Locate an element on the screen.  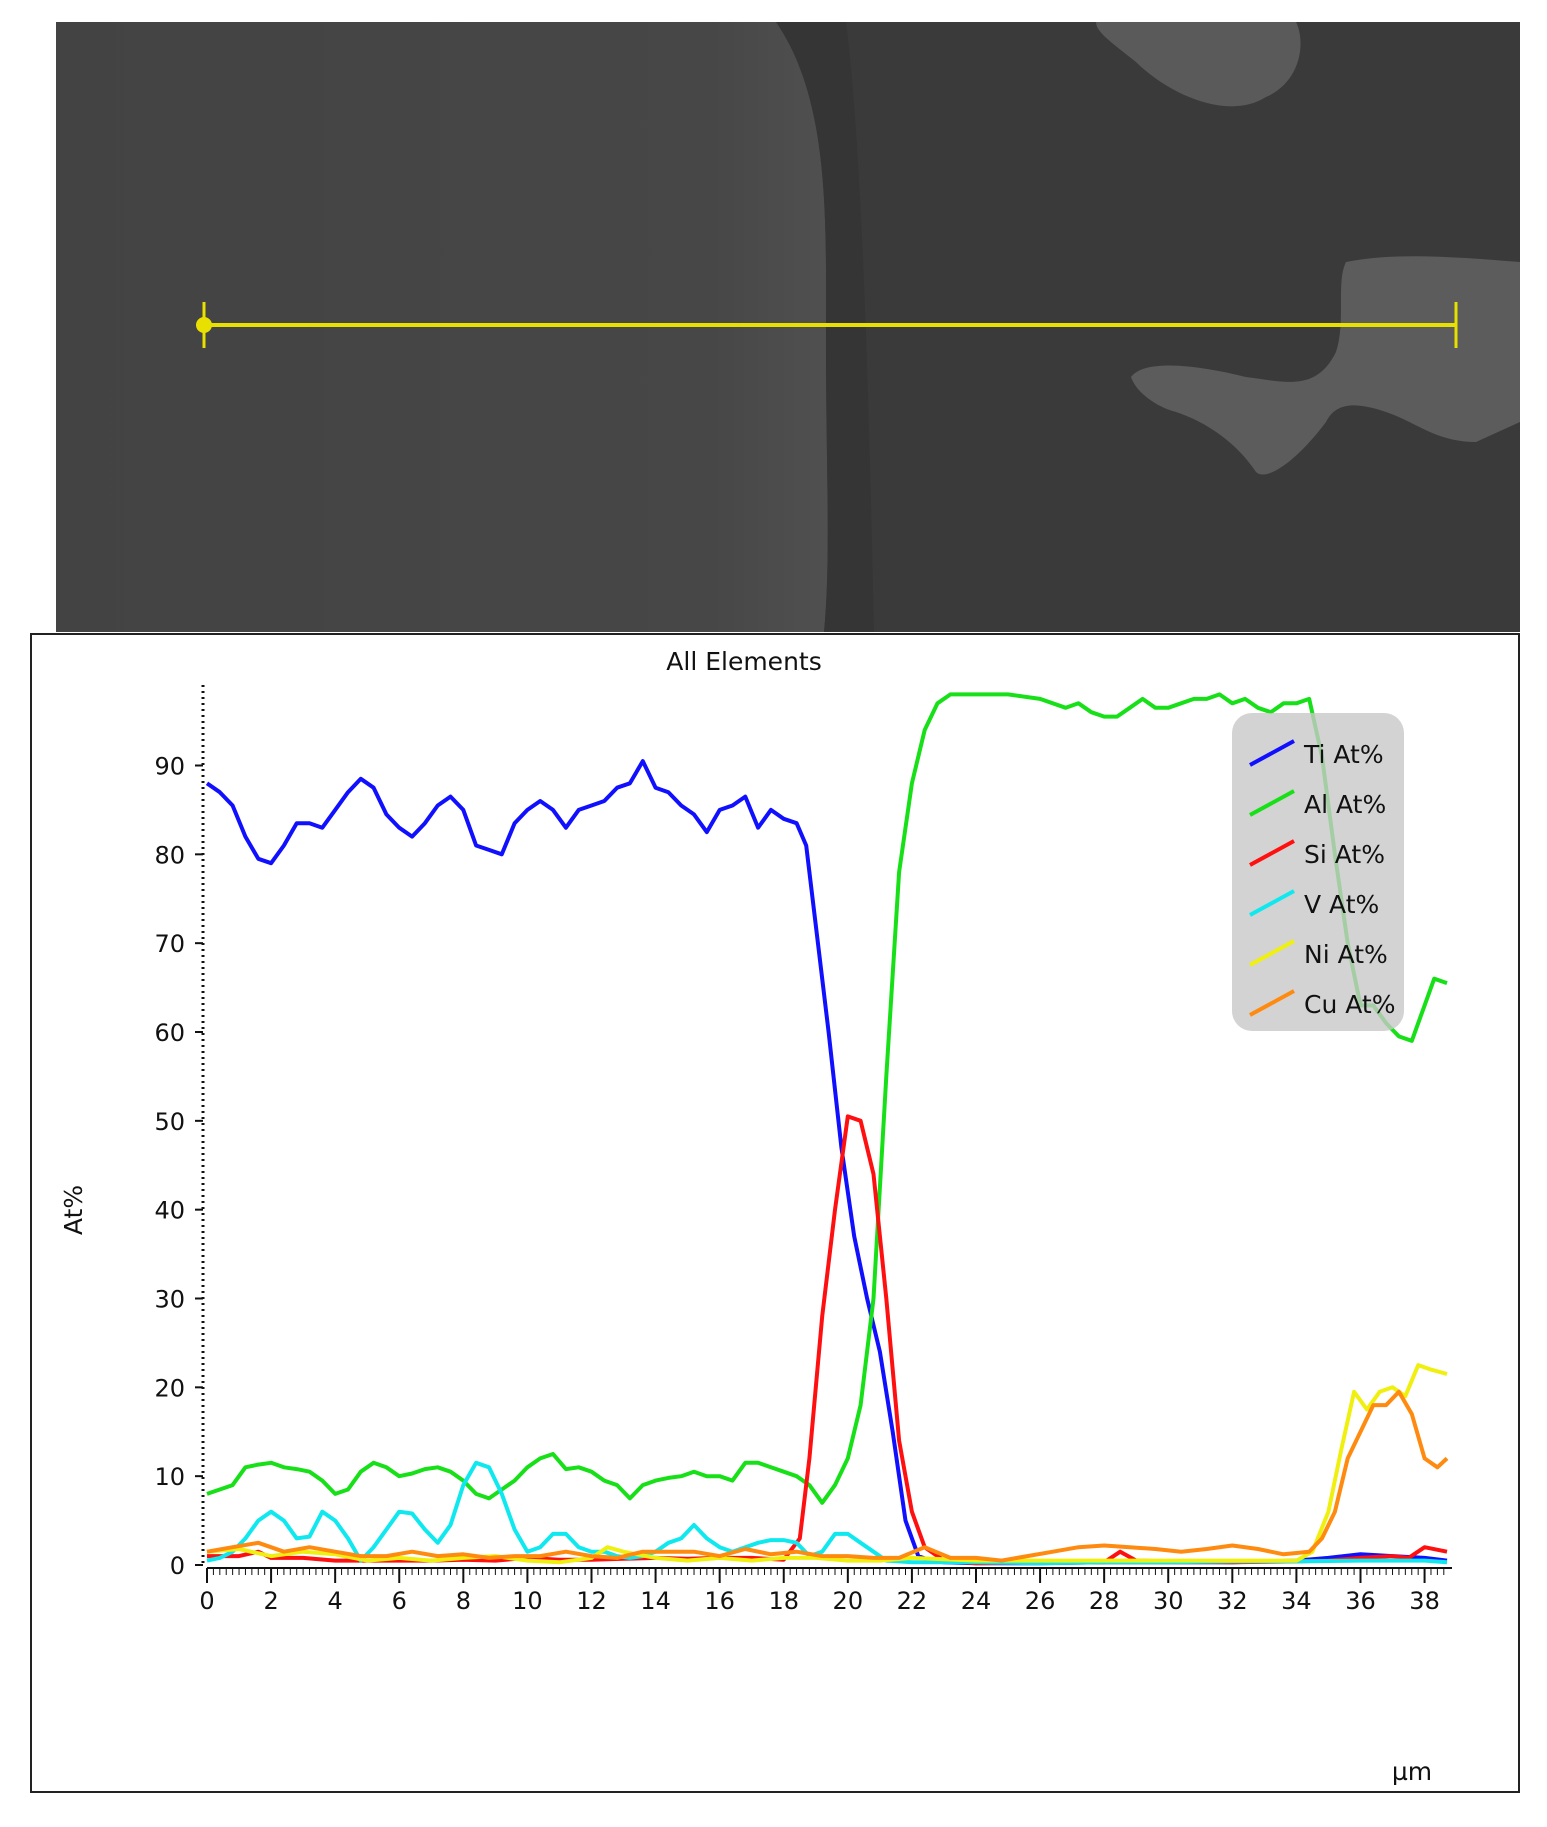
x-tick-label: 26 is located at coordinates (1040, 1601).